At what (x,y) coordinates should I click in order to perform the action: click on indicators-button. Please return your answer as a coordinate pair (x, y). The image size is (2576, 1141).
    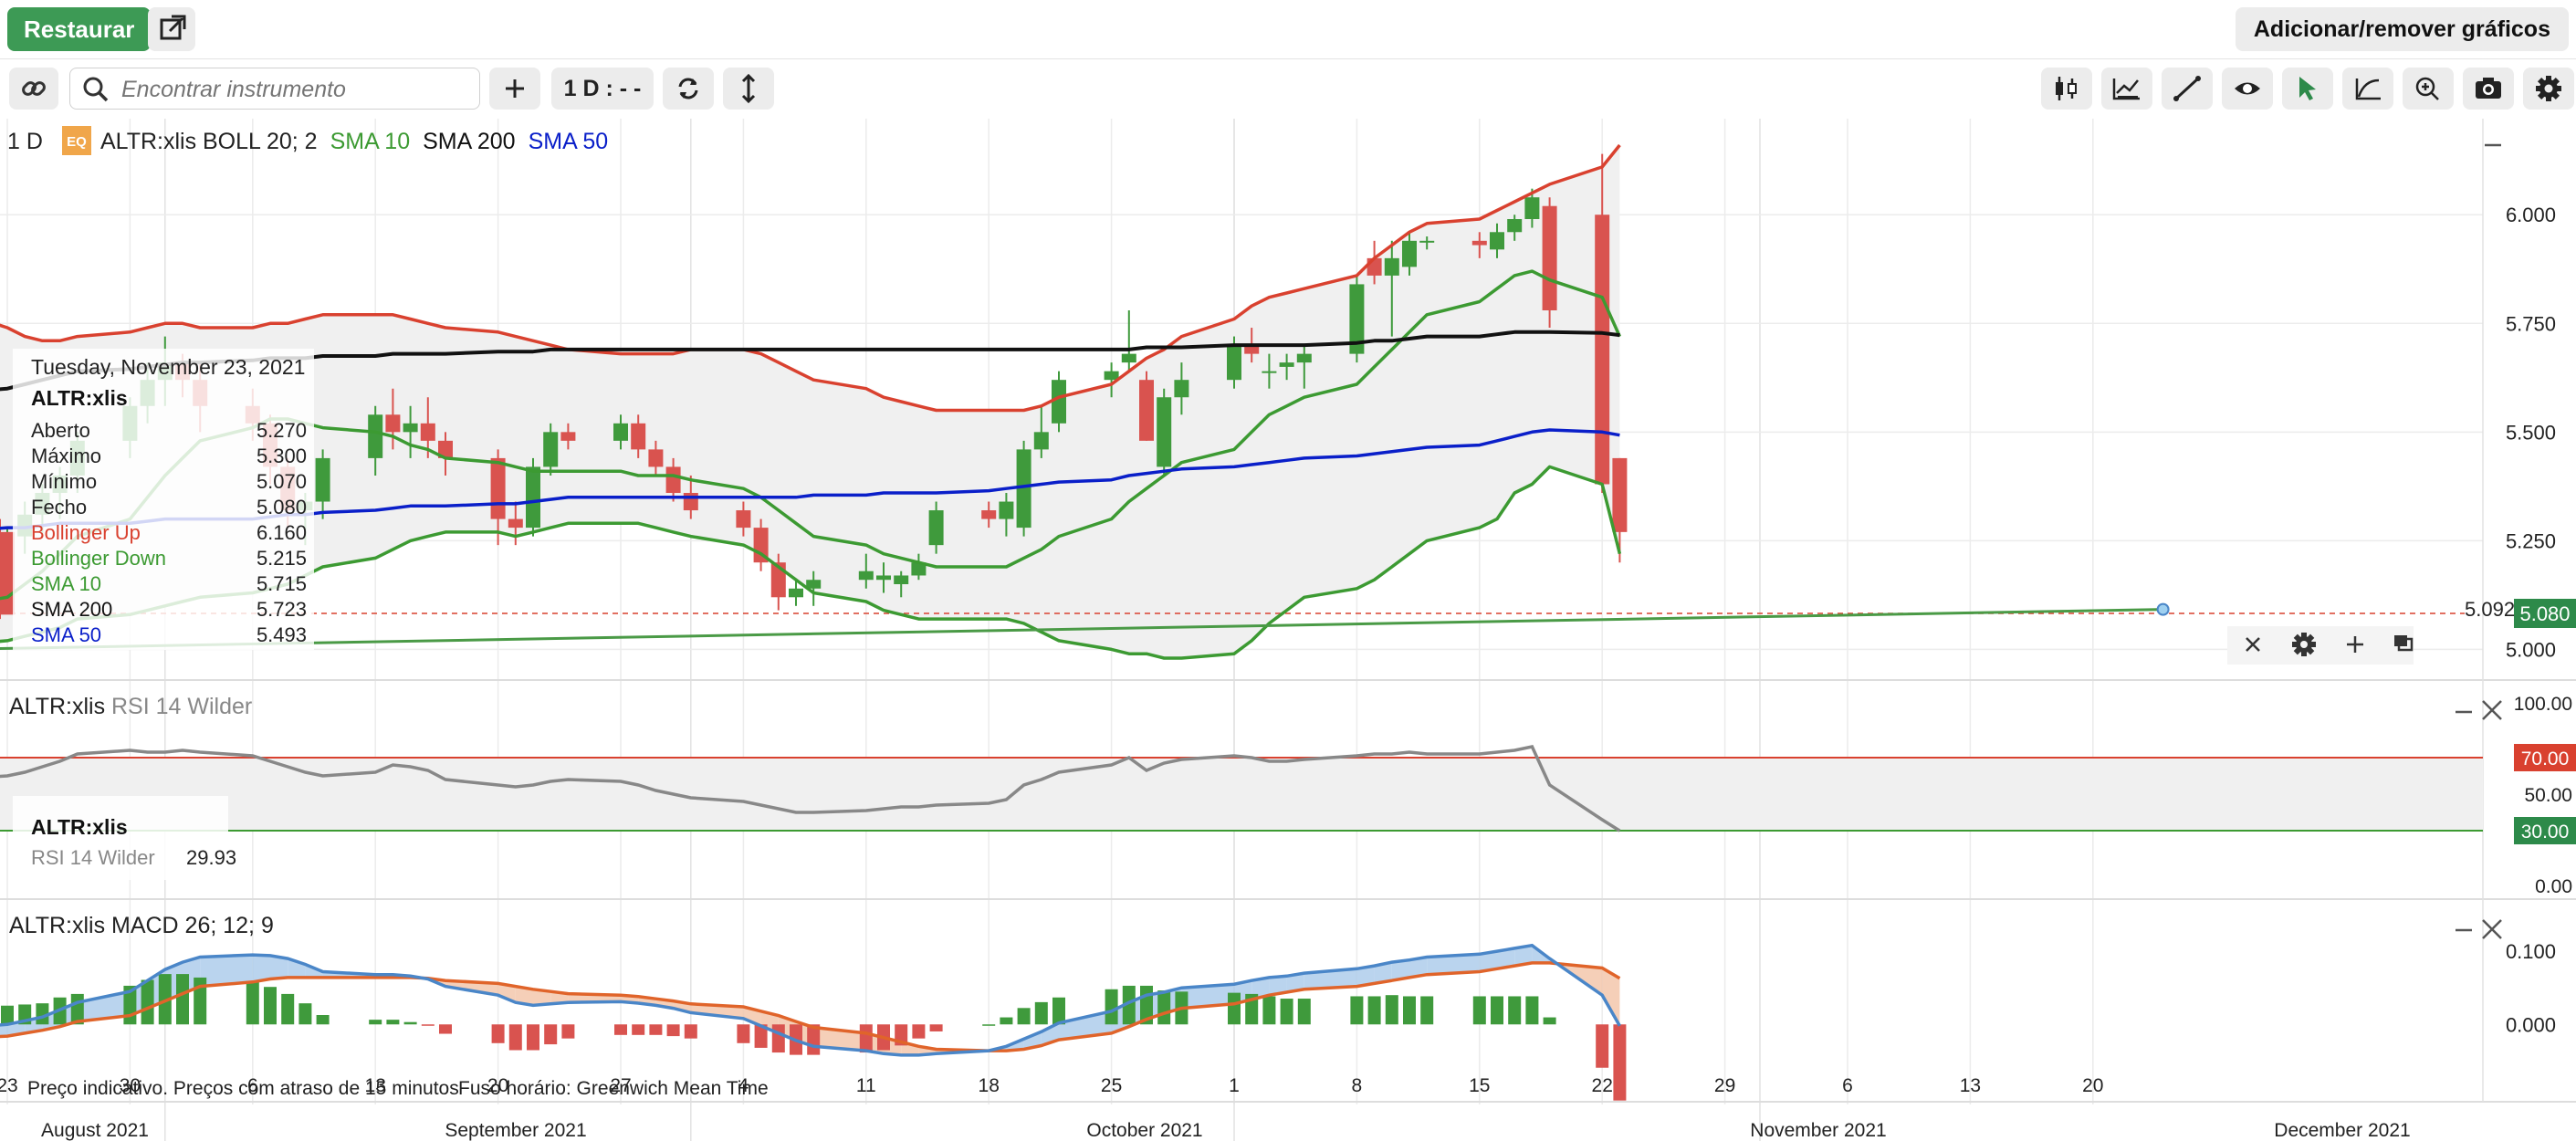
    Looking at the image, I should click on (2126, 89).